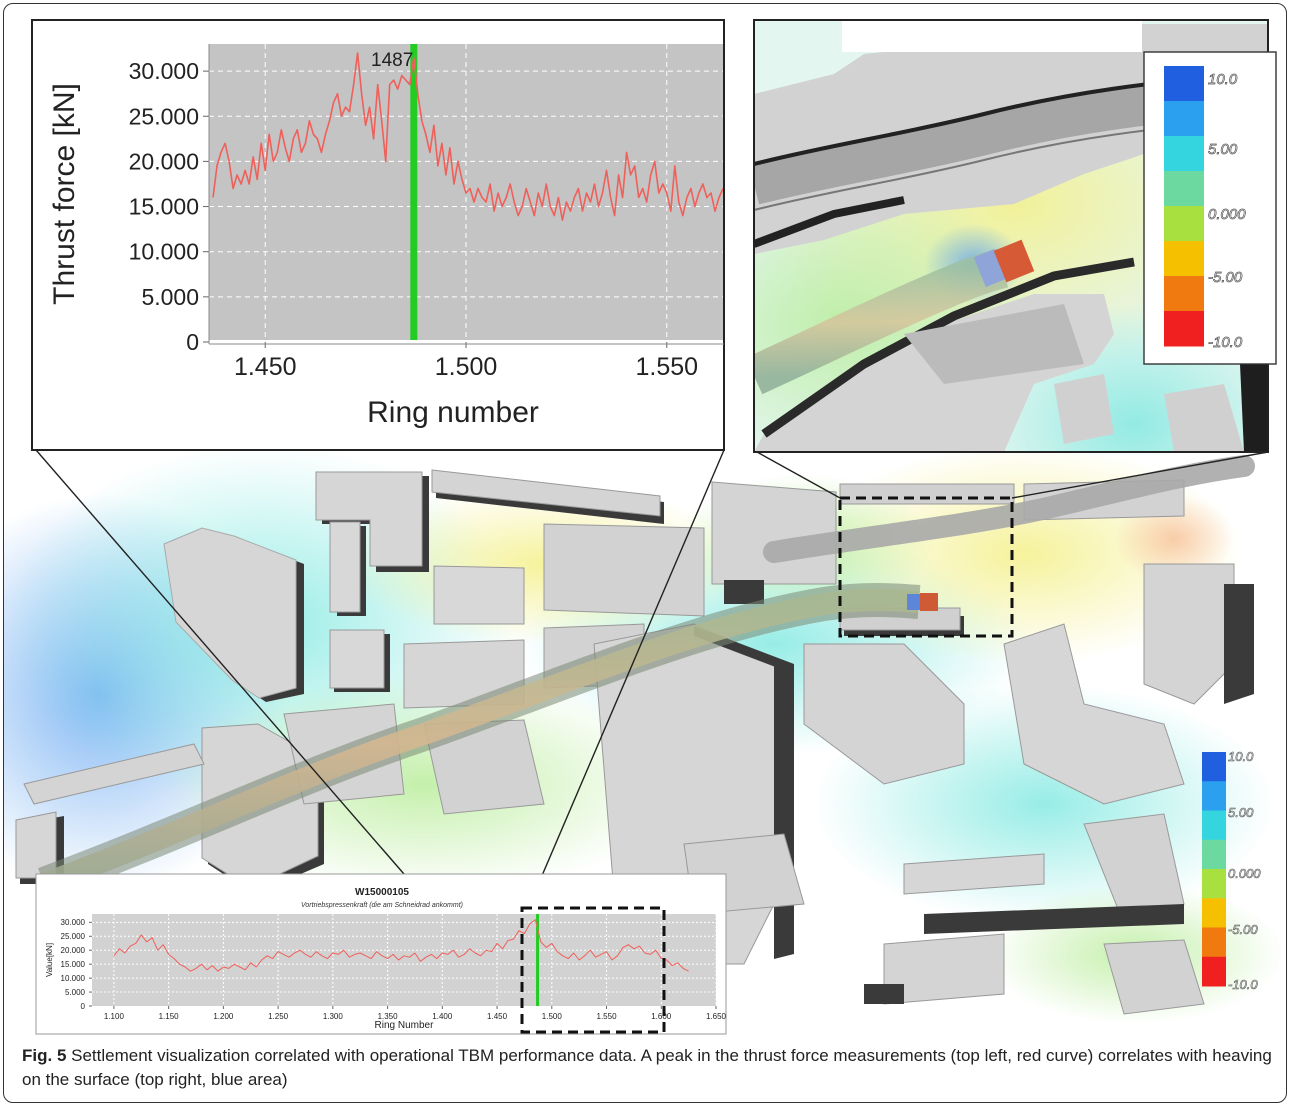 The height and width of the screenshot is (1107, 1291). Describe the element at coordinates (164, 71) in the screenshot. I see `zoom-ytick-label-6: 30.000` at that location.